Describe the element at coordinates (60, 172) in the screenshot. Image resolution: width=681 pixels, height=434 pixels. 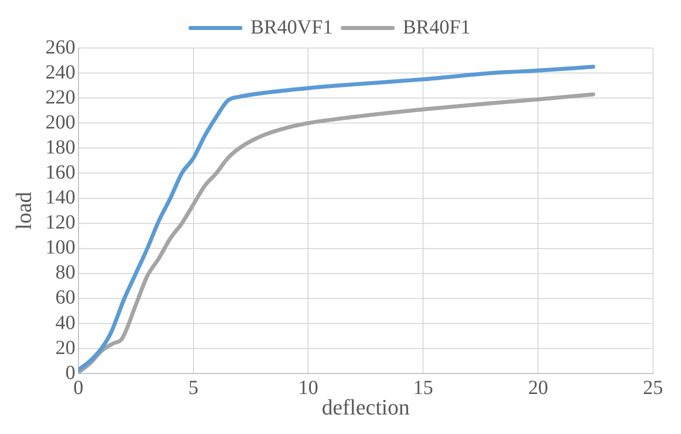
I see `y-tick-label: 160` at that location.